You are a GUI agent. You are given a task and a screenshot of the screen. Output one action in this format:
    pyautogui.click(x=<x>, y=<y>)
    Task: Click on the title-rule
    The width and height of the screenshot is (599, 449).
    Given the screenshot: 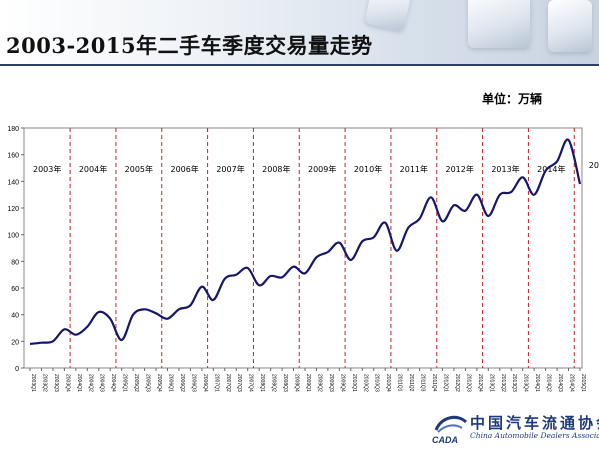 What is the action you would take?
    pyautogui.click(x=299, y=65)
    